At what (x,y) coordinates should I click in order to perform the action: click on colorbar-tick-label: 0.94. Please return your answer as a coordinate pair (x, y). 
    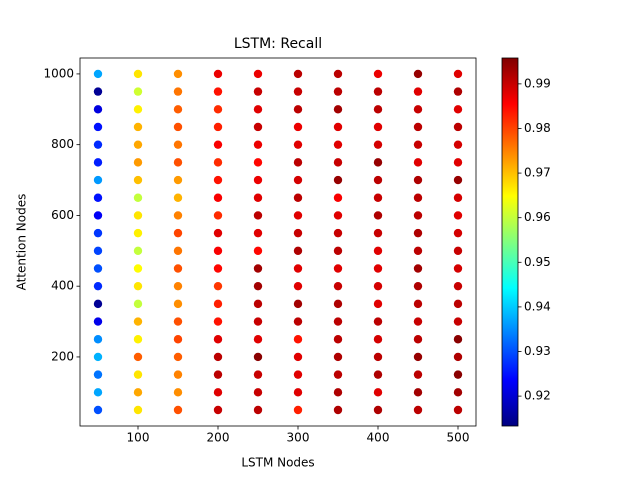
    Looking at the image, I should click on (537, 306).